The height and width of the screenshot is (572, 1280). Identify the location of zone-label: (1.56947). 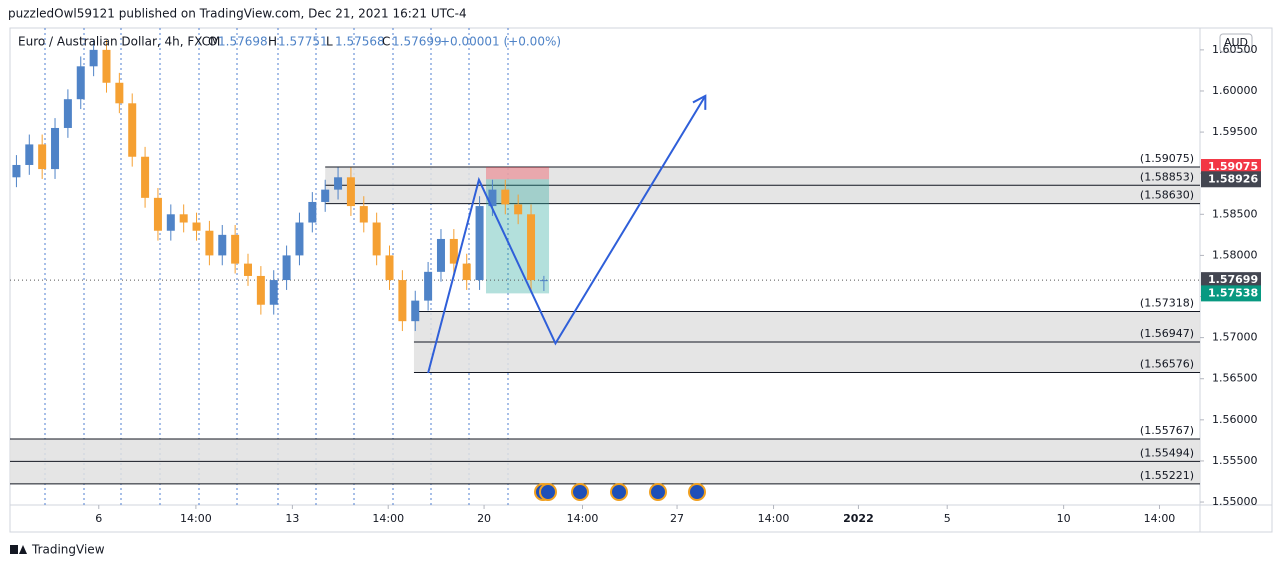
(1167, 333).